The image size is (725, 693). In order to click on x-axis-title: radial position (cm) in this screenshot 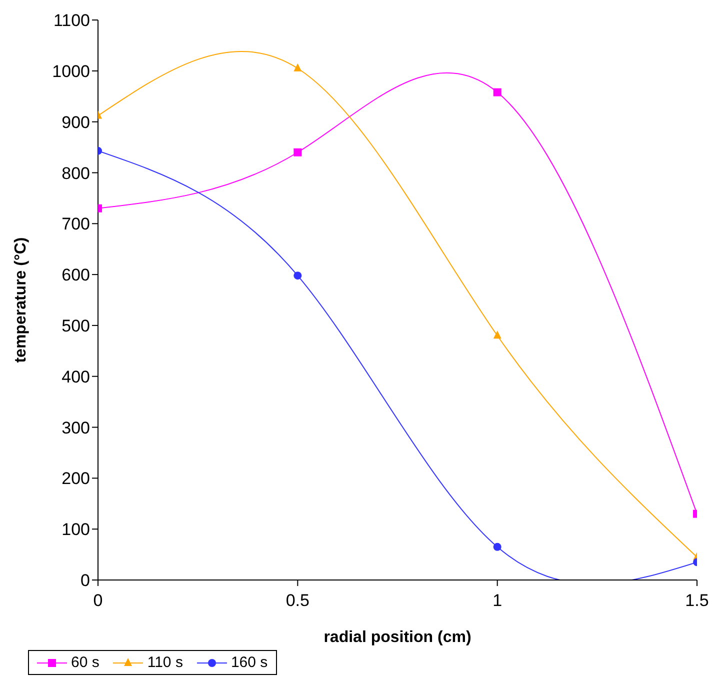, I will do `click(398, 637)`.